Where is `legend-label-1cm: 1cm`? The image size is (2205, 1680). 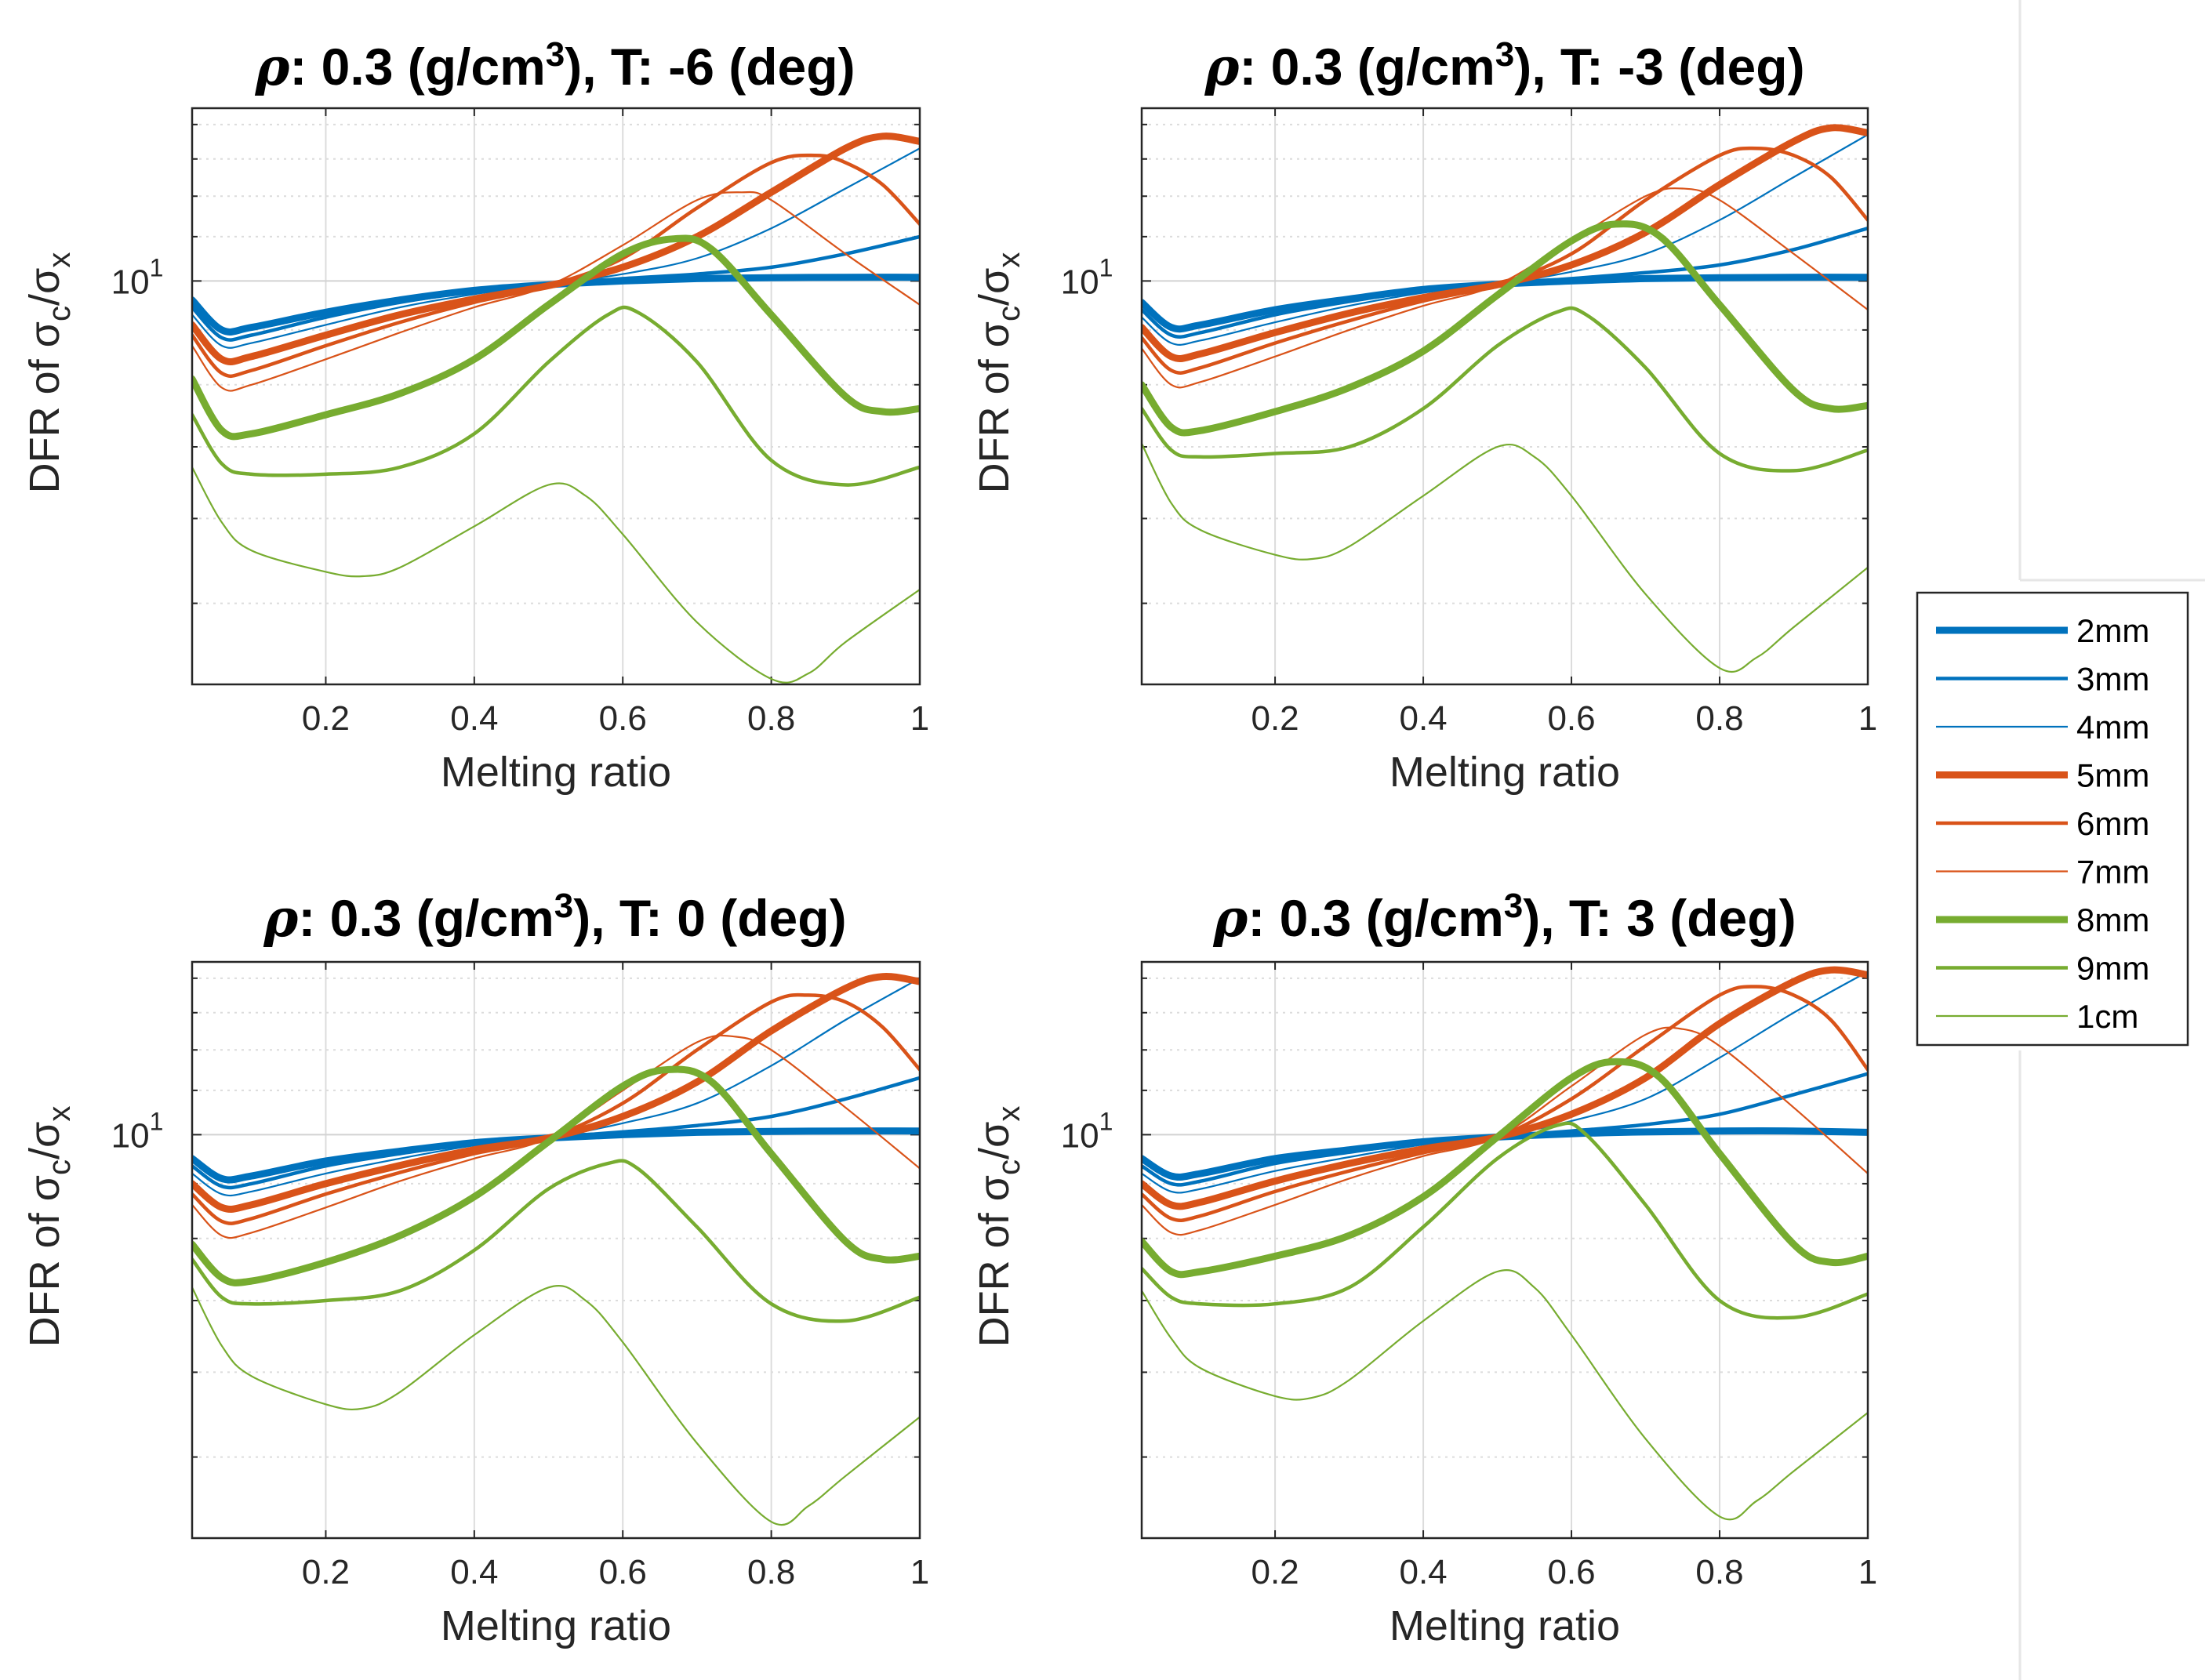
legend-label-1cm: 1cm is located at coordinates (2107, 1016).